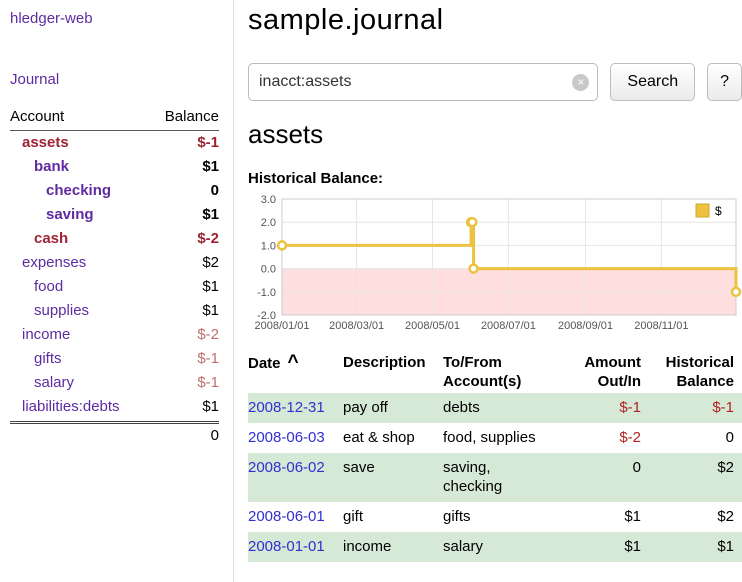  I want to click on account-row: assets $-1, so click(114, 143).